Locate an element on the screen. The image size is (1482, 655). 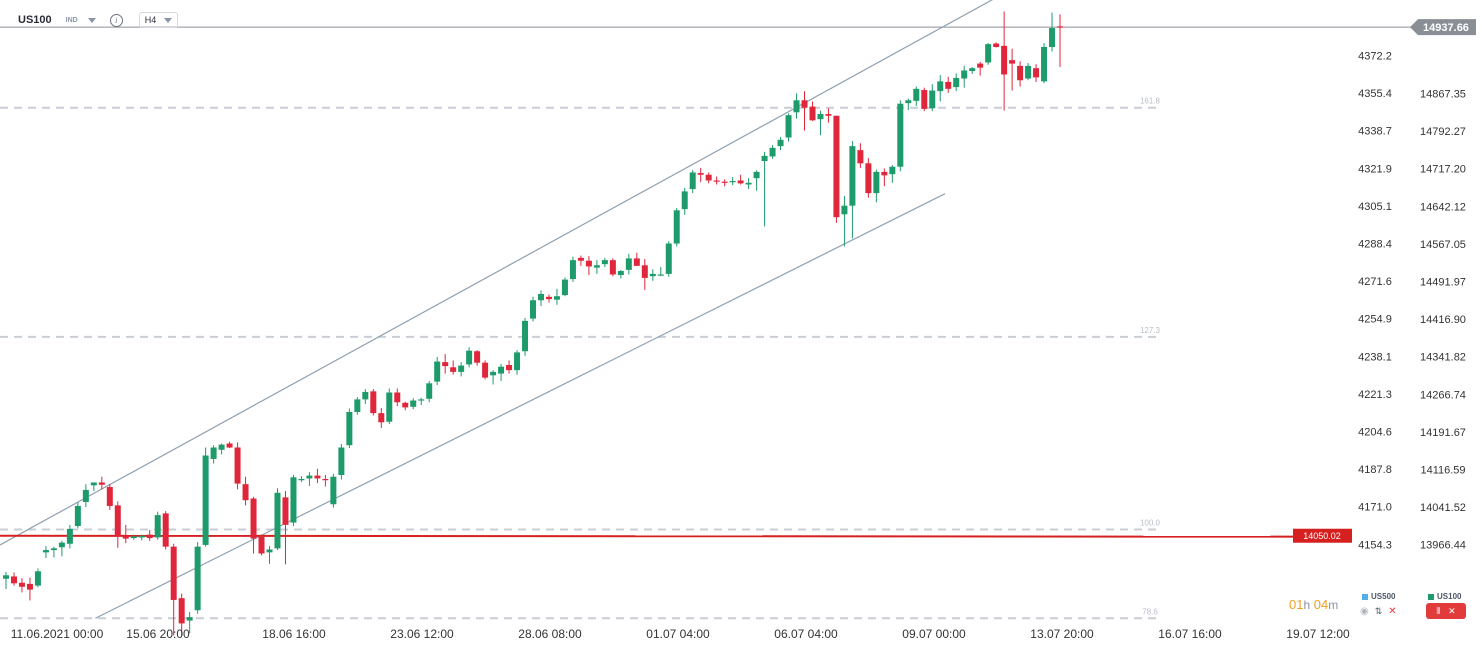
x-axis-tick-label: 06.07 04:00 is located at coordinates (806, 634).